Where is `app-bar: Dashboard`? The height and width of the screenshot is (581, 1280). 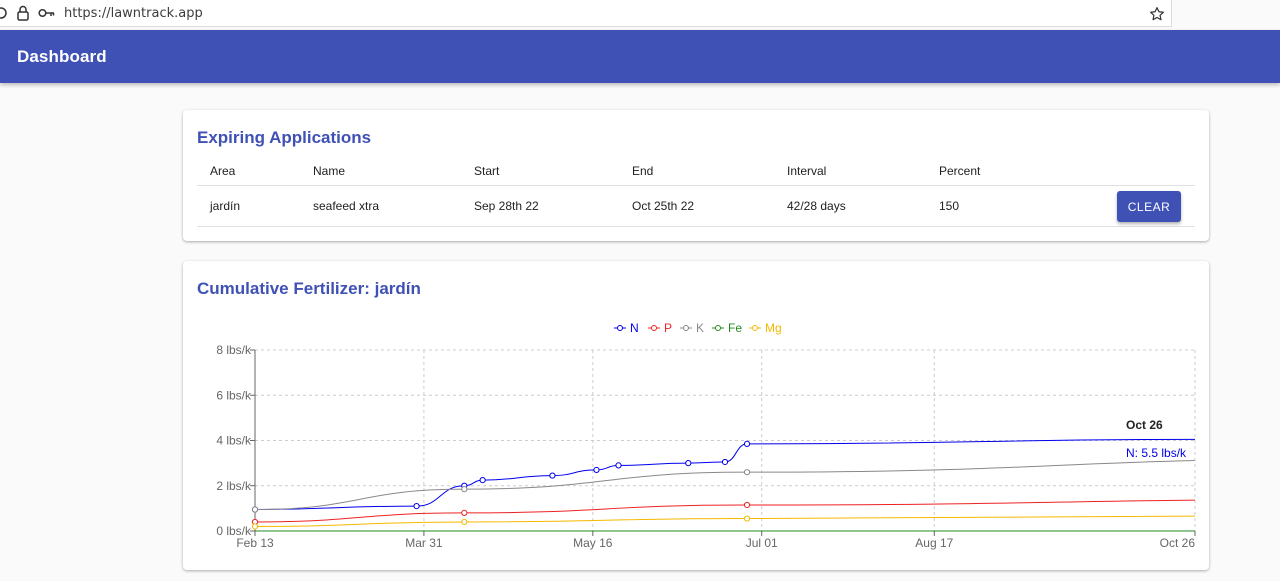
app-bar: Dashboard is located at coordinates (640, 56).